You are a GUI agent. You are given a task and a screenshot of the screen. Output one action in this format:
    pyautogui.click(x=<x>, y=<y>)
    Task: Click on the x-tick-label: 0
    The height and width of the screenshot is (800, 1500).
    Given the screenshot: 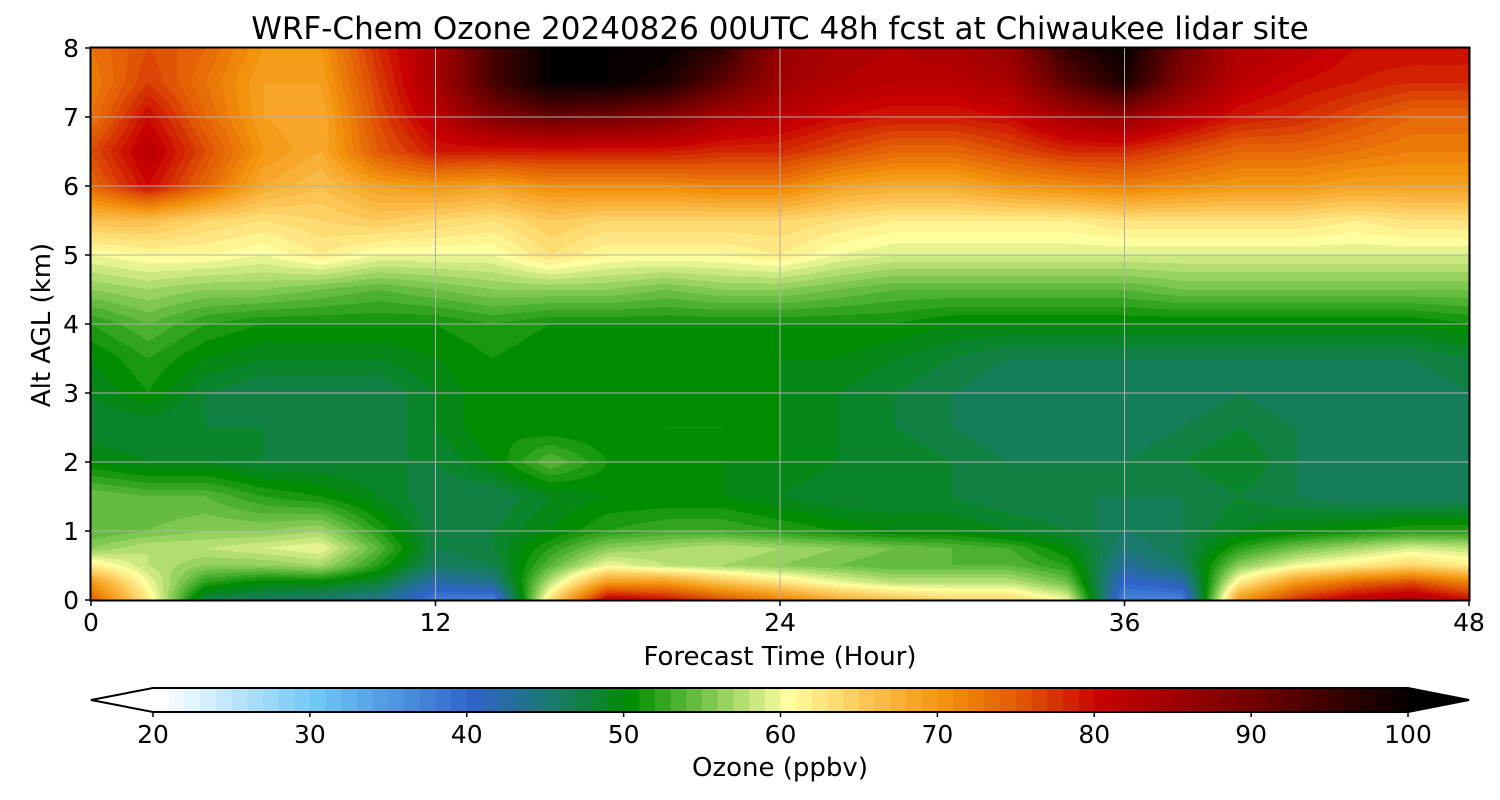 What is the action you would take?
    pyautogui.click(x=91, y=622)
    